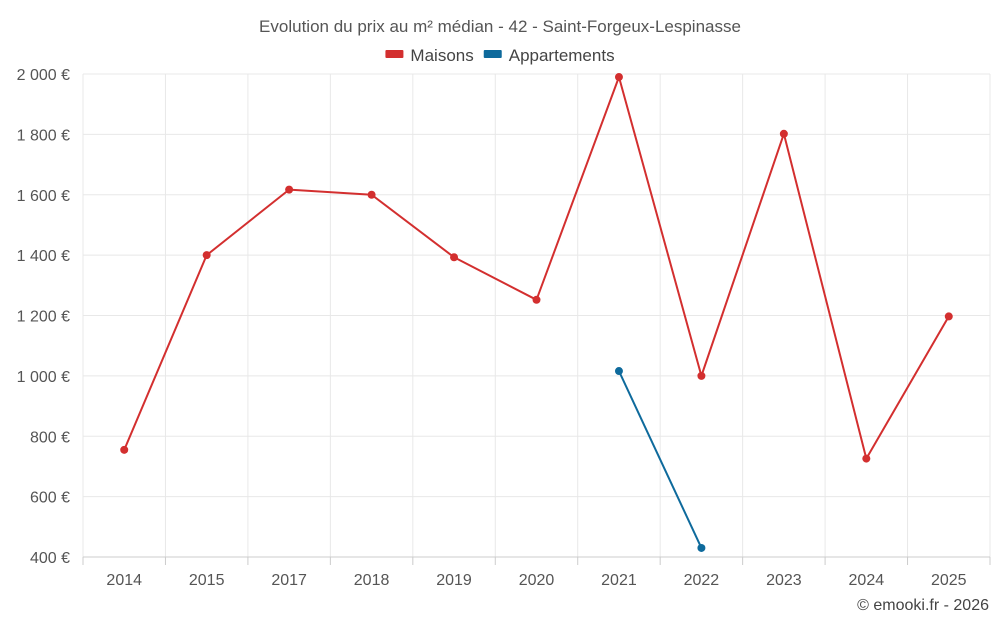 This screenshot has height=625, width=1000. What do you see at coordinates (207, 580) in the screenshot?
I see `x-tick-label: 2015` at bounding box center [207, 580].